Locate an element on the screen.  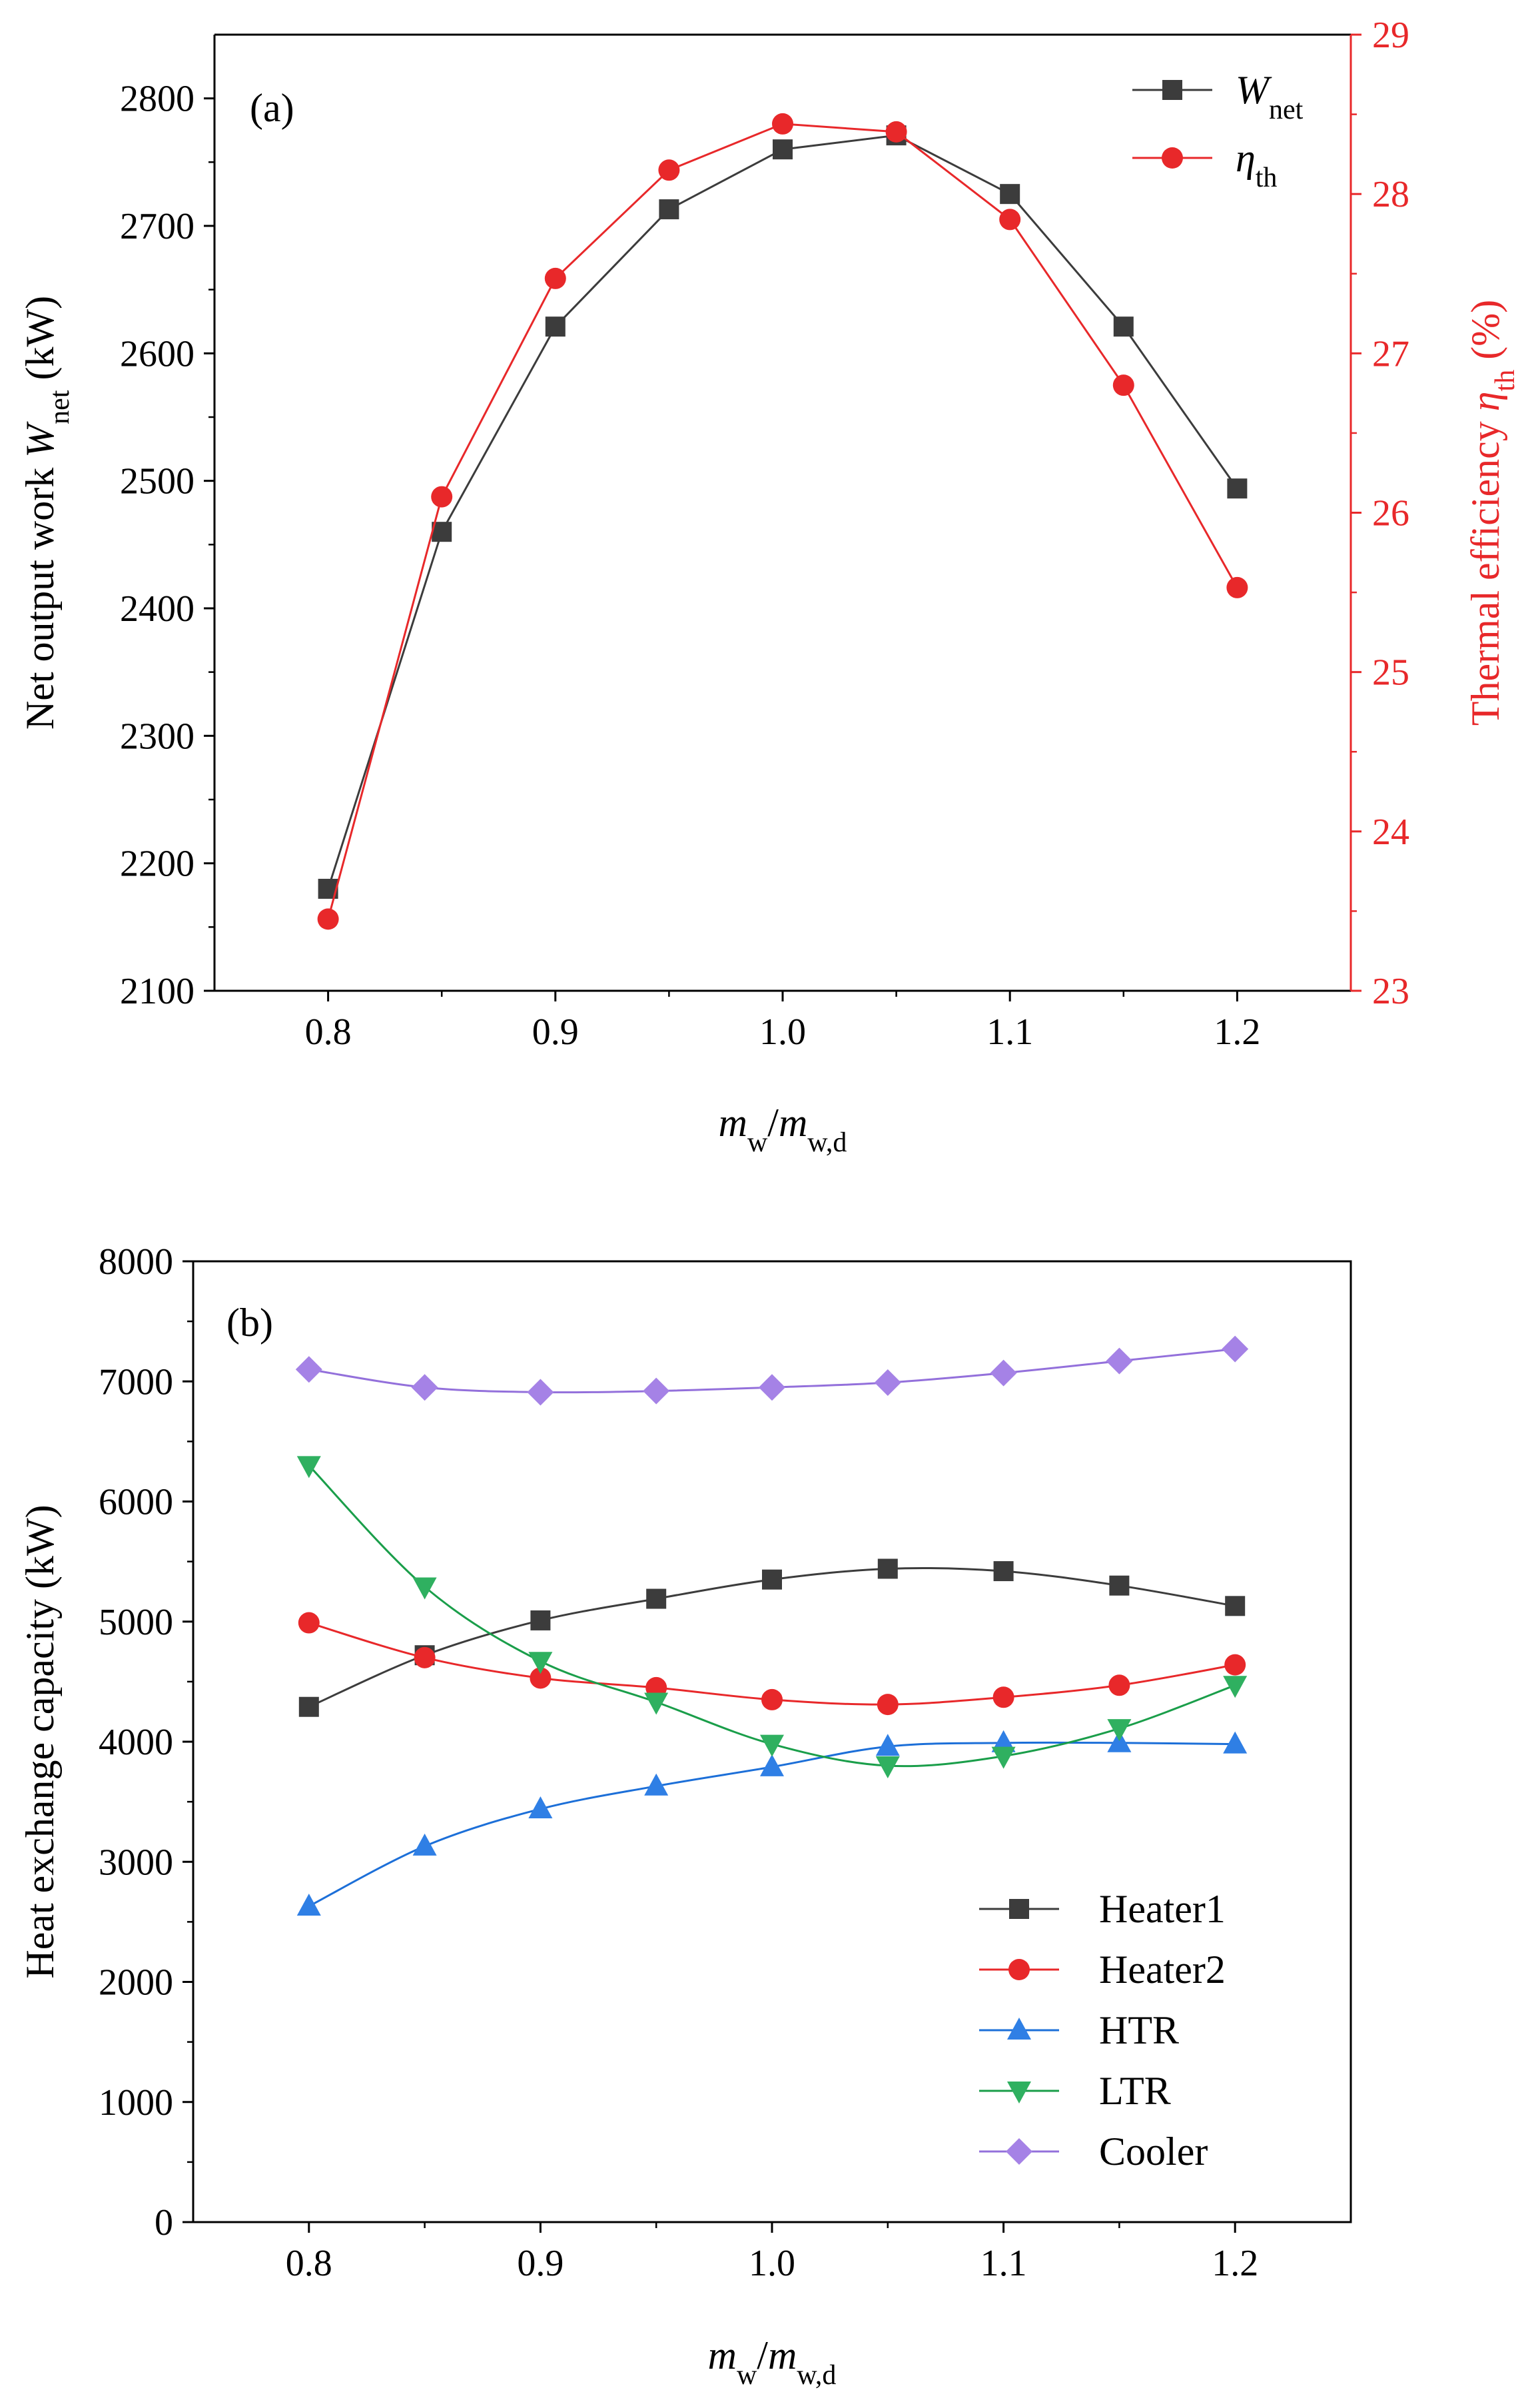
y-axis-title: Heat exchange capacity (kW) is located at coordinates (40, 1741).